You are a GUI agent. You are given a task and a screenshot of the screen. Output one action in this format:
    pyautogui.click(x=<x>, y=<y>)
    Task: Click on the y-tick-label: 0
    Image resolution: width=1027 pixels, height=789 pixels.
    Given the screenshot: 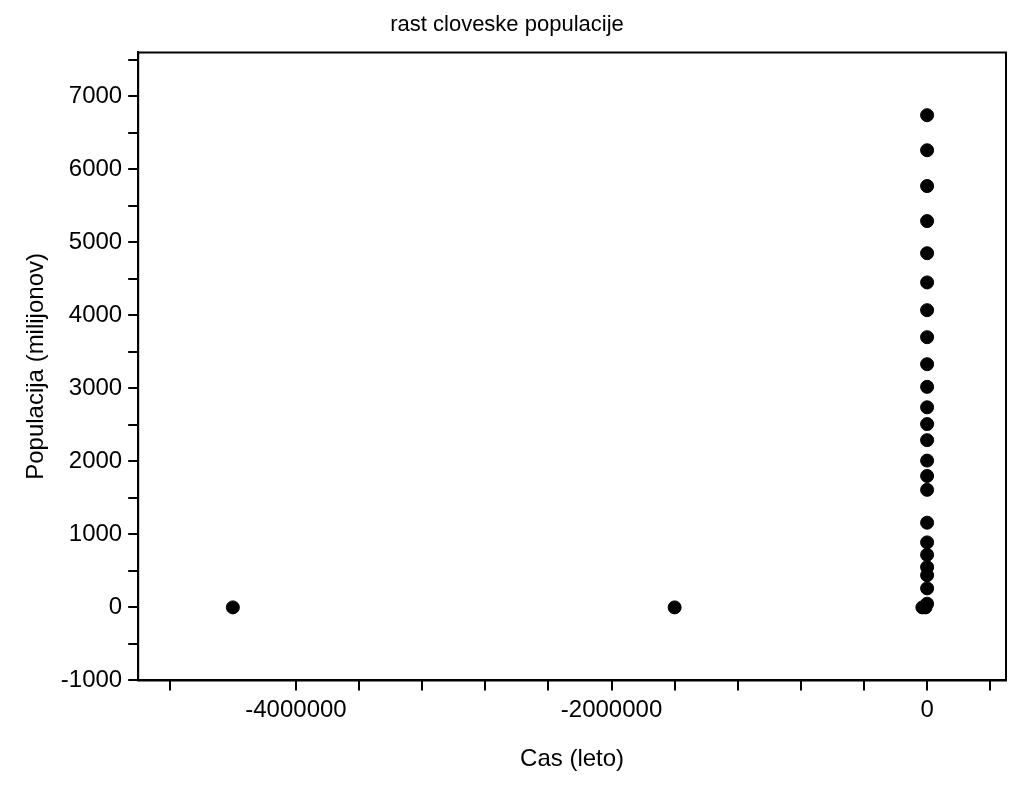 What is the action you would take?
    pyautogui.click(x=115, y=605)
    